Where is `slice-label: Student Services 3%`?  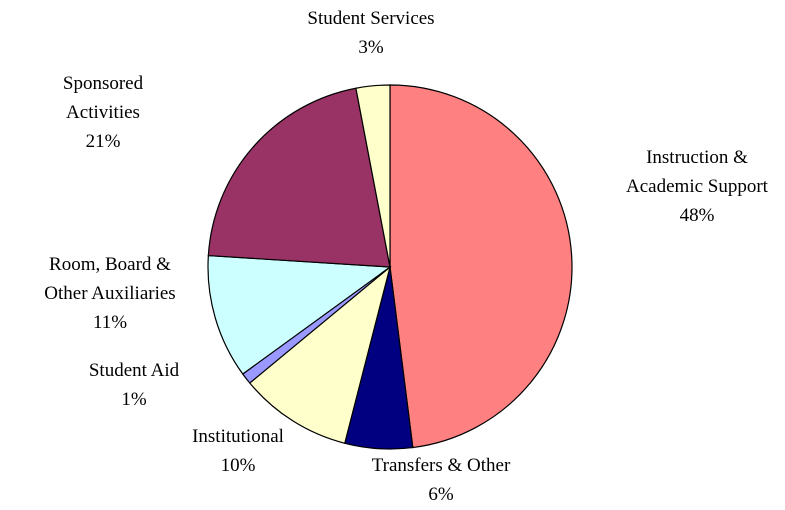 slice-label: Student Services 3% is located at coordinates (371, 33).